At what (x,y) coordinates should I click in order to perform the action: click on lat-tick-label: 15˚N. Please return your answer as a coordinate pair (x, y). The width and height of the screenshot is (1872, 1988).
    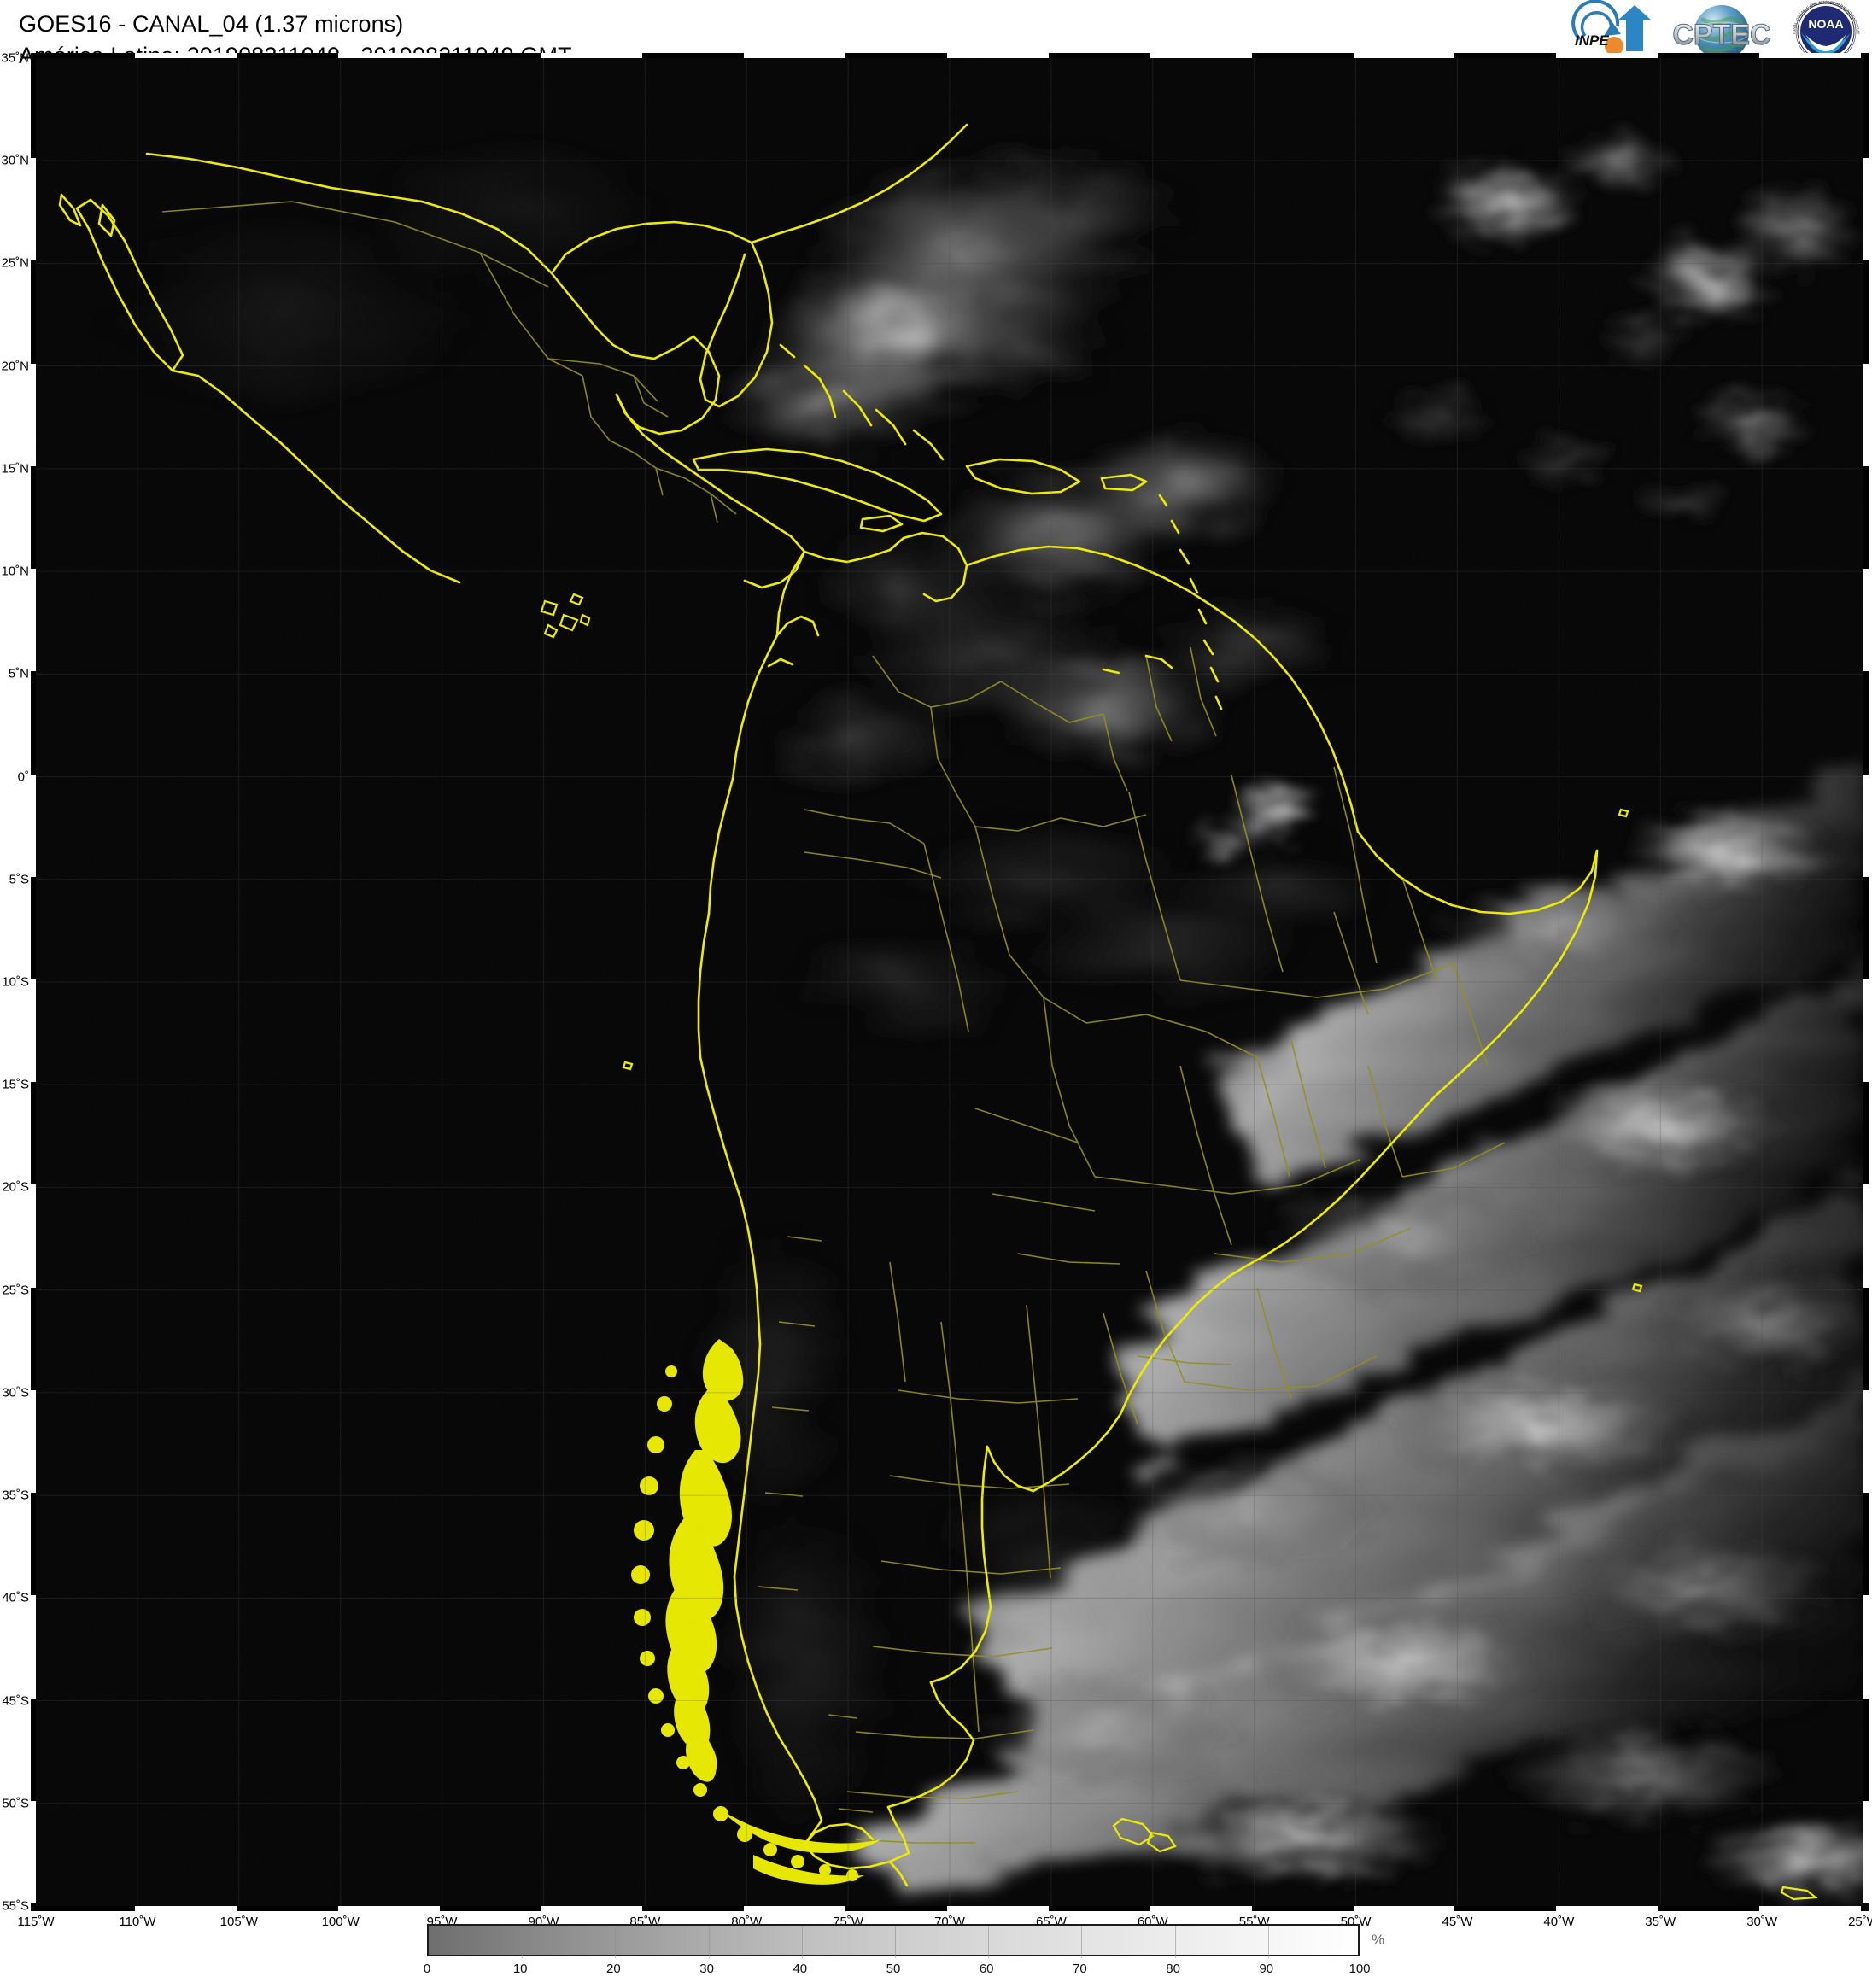
    Looking at the image, I should click on (15, 469).